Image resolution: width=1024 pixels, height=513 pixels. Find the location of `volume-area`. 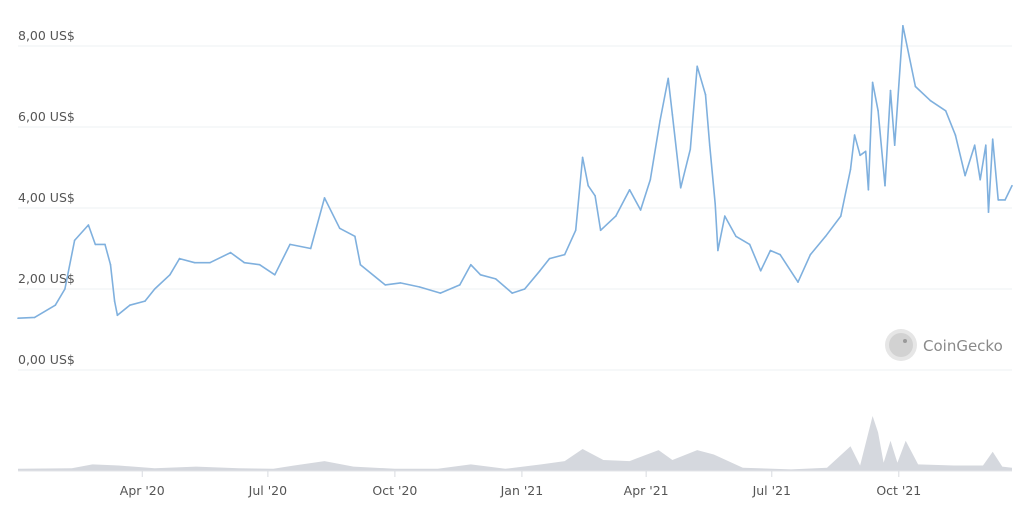

volume-area is located at coordinates (515, 444).